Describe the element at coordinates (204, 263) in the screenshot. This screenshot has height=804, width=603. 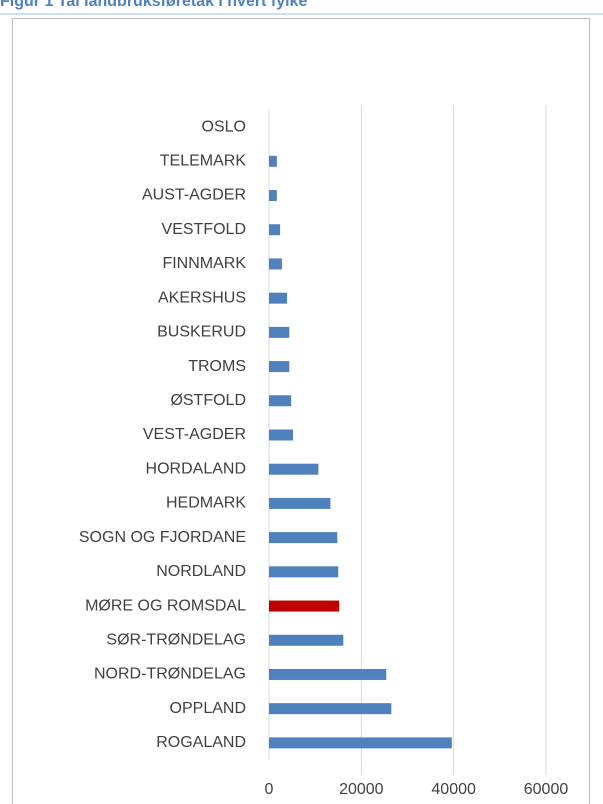
I see `y-tick-label: FINNMARK` at that location.